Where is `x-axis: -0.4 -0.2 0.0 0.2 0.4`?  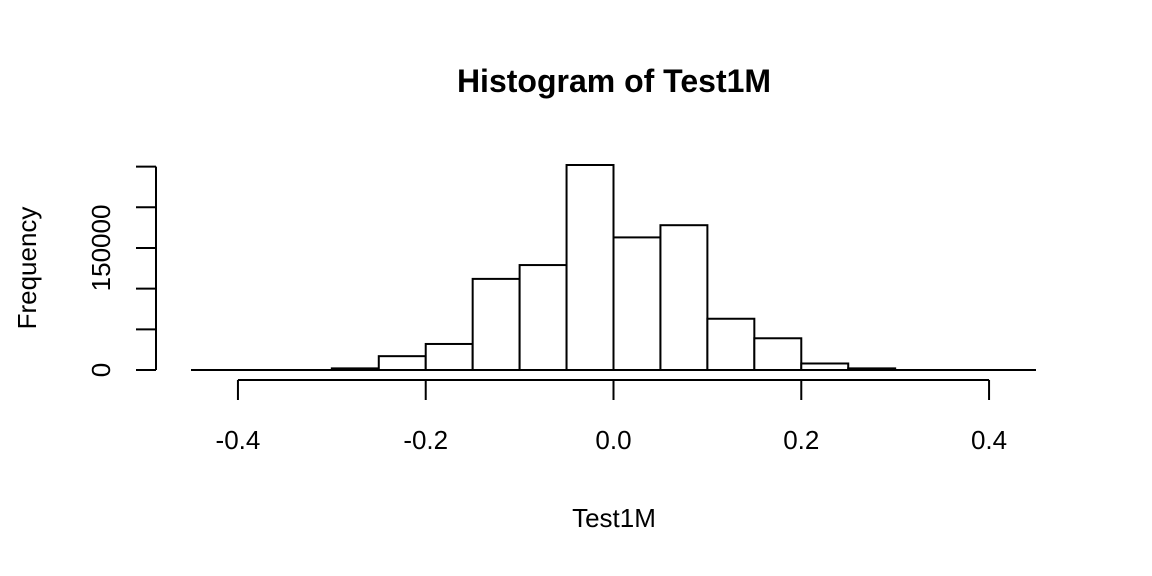
x-axis: -0.4 -0.2 0.0 0.2 0.4 is located at coordinates (611, 417).